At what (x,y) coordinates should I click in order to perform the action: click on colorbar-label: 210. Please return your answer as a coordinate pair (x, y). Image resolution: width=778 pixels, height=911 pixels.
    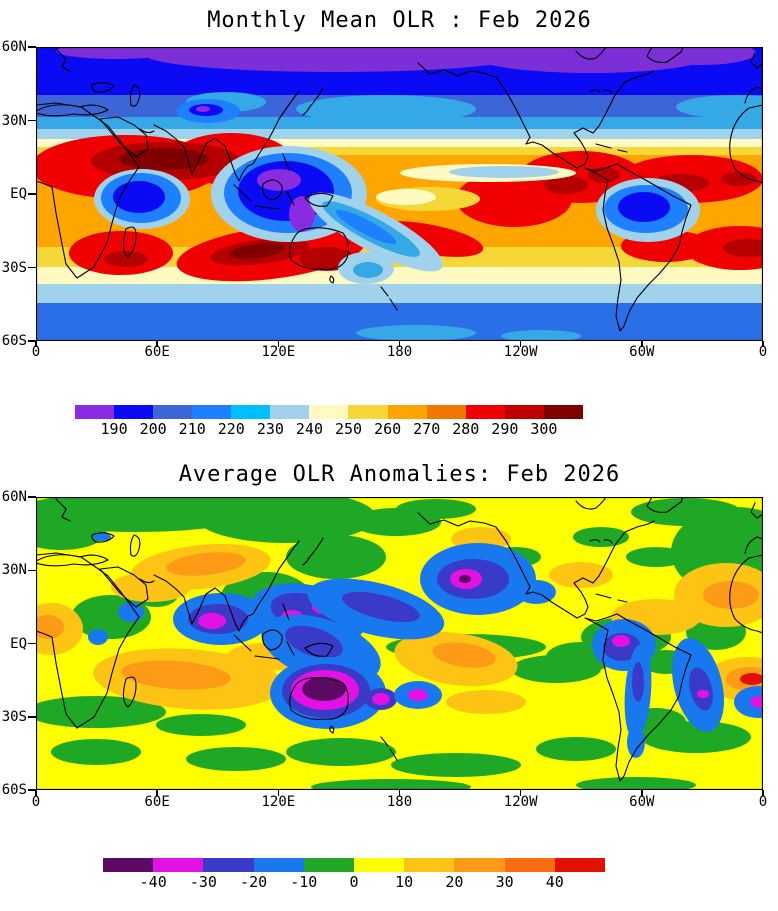
    Looking at the image, I should click on (192, 429).